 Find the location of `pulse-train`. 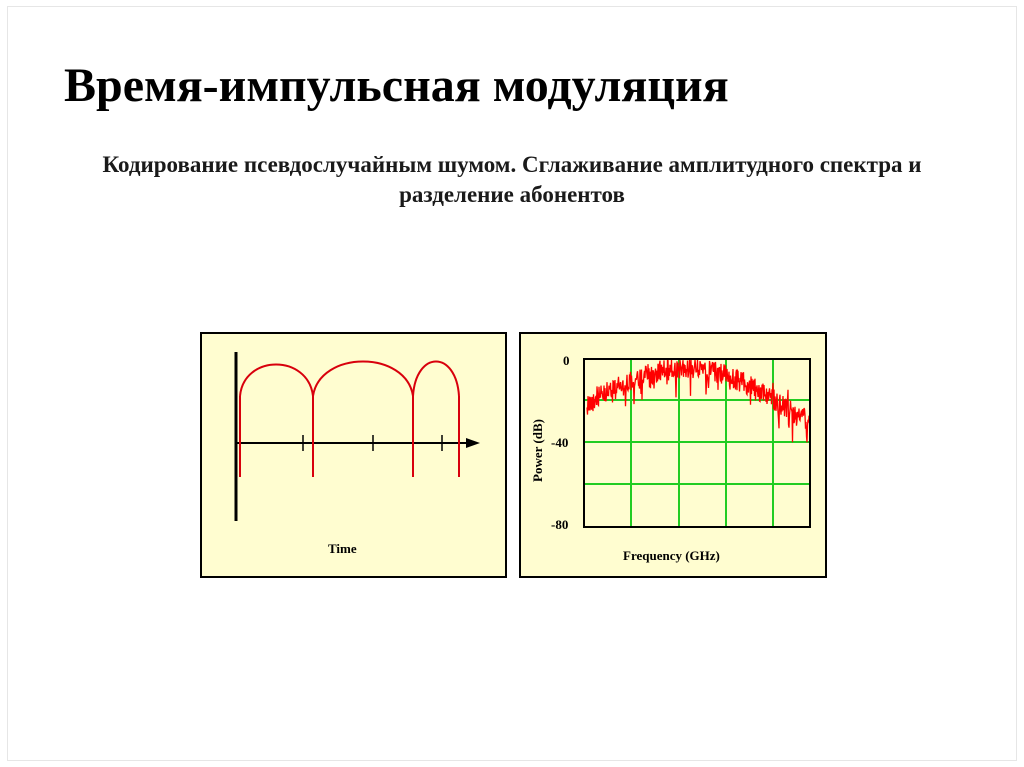

pulse-train is located at coordinates (349, 418).